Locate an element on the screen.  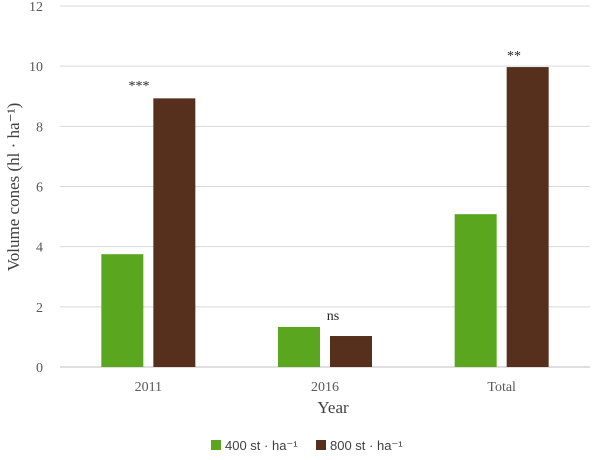
y-axis-ticks: 0 2 4 6 8 10 12 is located at coordinates (36, 188).